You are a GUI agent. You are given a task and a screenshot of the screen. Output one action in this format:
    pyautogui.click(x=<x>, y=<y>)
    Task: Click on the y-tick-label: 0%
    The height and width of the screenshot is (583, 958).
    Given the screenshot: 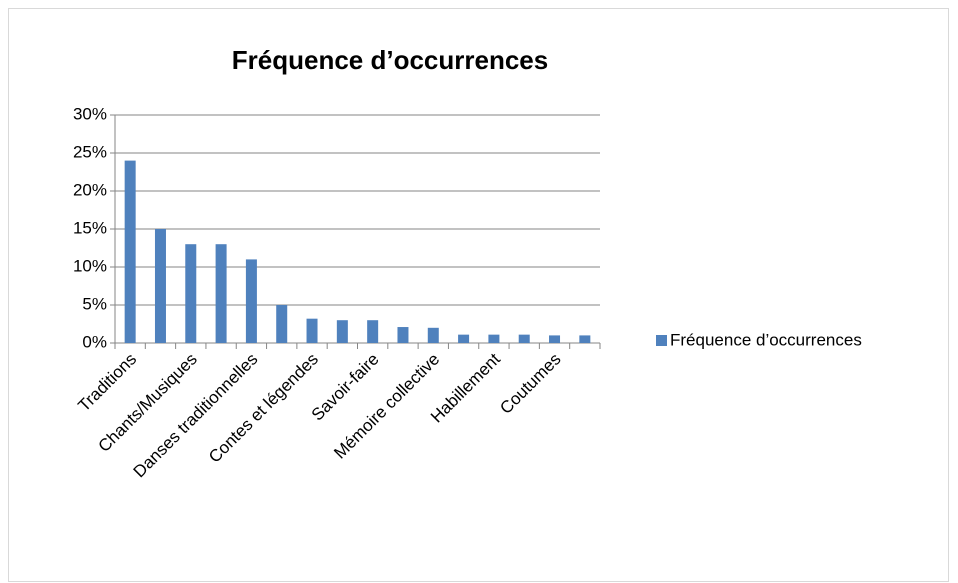 What is the action you would take?
    pyautogui.click(x=94, y=341)
    